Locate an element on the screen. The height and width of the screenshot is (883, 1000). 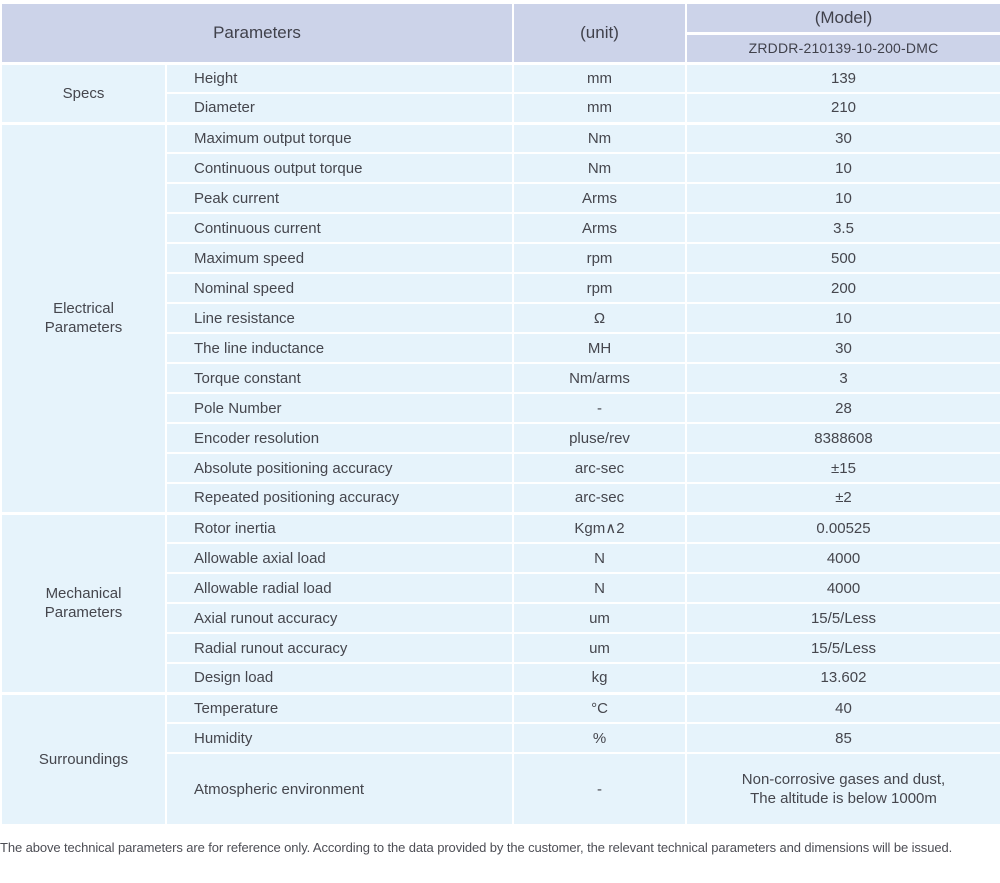
table-row: Radial runout accuracy um 15/5/Less is located at coordinates (500, 648).